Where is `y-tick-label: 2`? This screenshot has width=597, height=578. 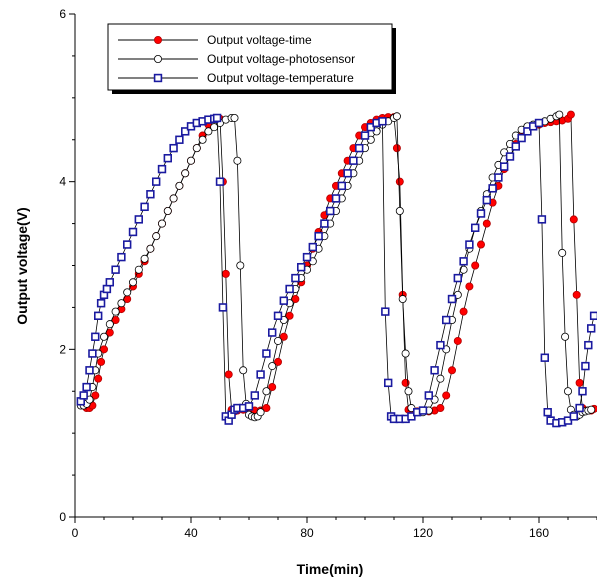 y-tick-label: 2 is located at coordinates (62, 349).